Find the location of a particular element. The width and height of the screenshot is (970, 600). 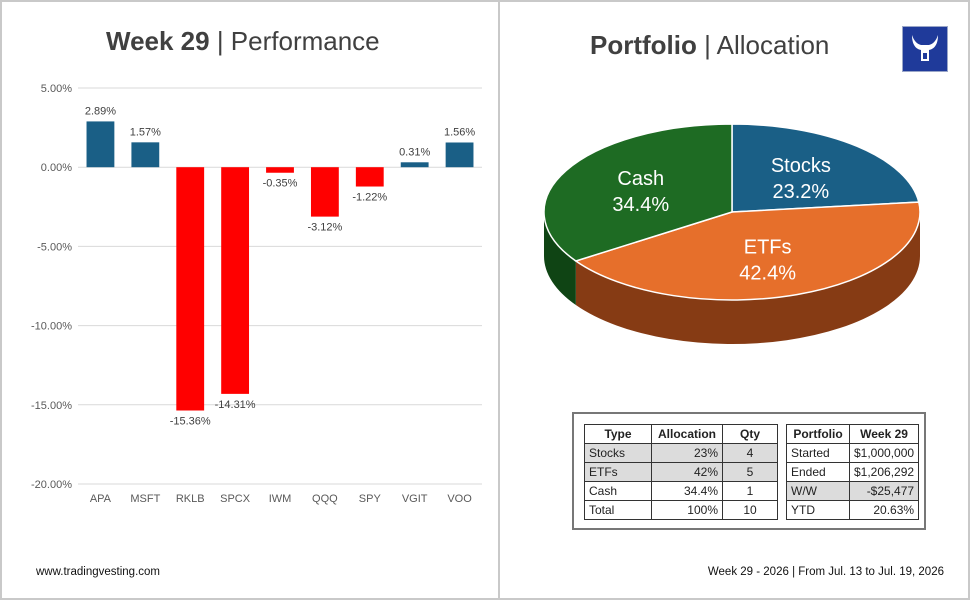

data-label: 0.31% is located at coordinates (414, 152).